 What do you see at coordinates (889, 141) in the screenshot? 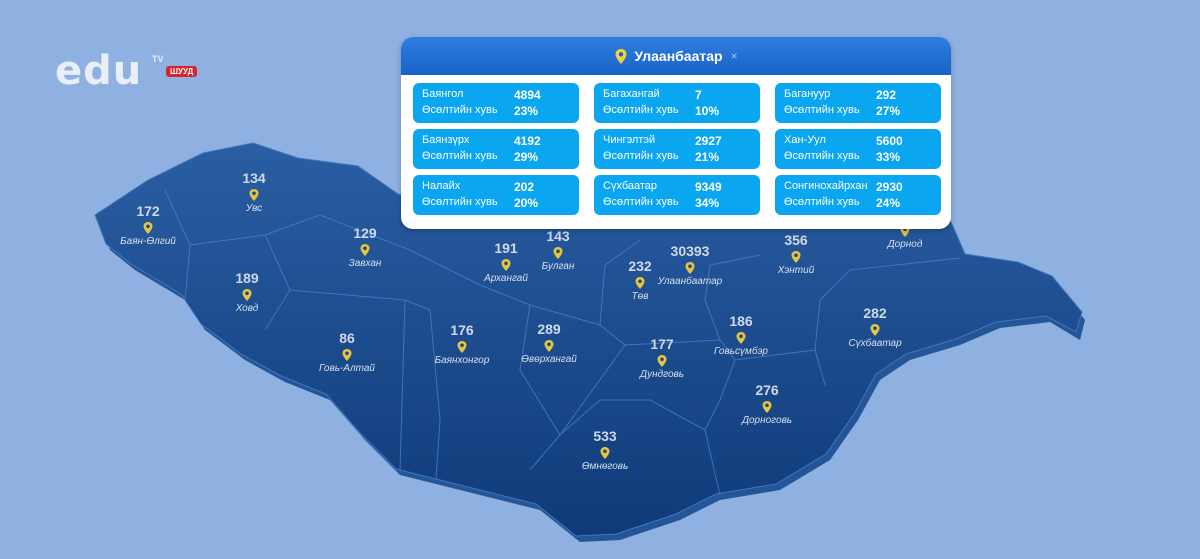
I see `district-value: 5600` at bounding box center [889, 141].